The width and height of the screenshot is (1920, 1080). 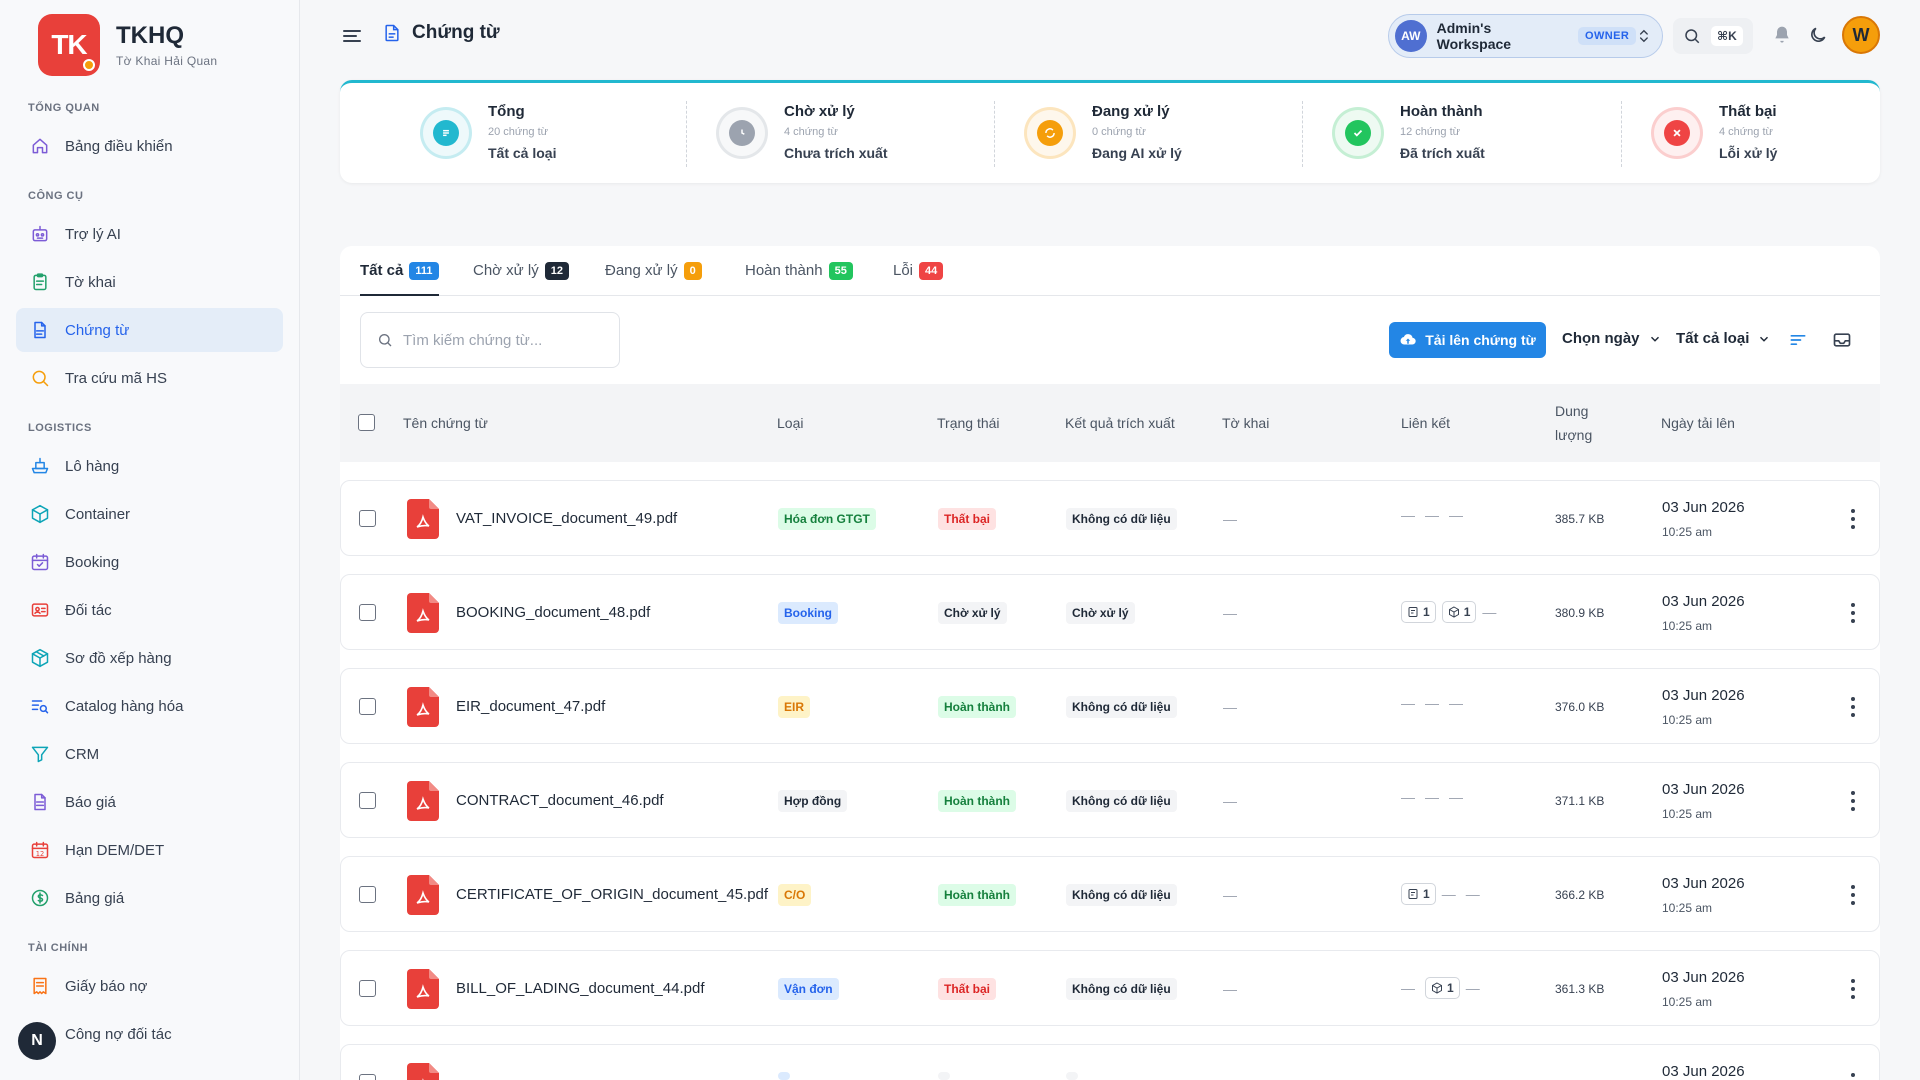 What do you see at coordinates (1692, 36) in the screenshot?
I see `search-icon` at bounding box center [1692, 36].